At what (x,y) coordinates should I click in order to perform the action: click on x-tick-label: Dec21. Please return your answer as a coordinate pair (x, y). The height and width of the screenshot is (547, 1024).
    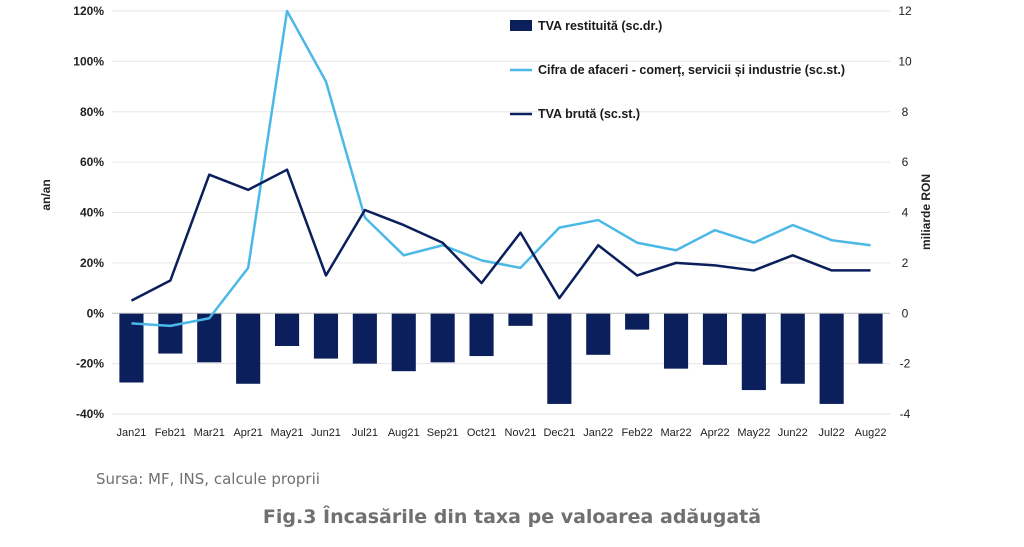
    Looking at the image, I should click on (559, 433).